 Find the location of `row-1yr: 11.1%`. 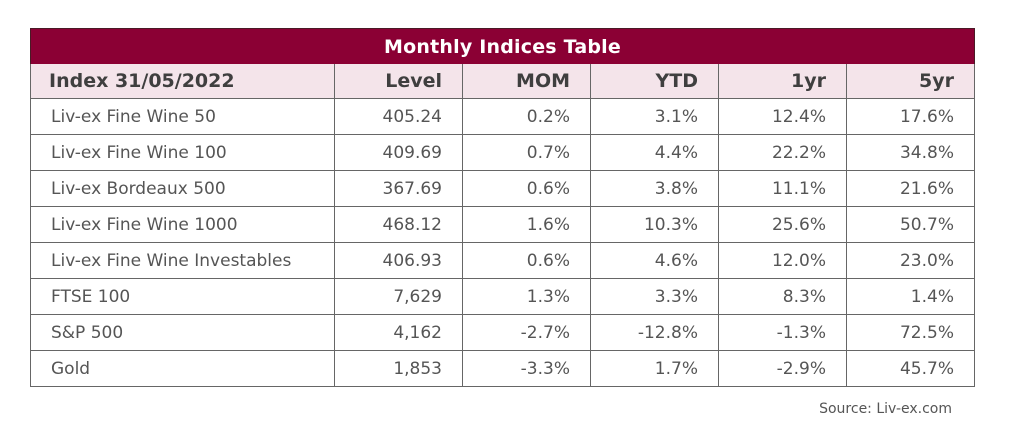

row-1yr: 11.1% is located at coordinates (782, 188).